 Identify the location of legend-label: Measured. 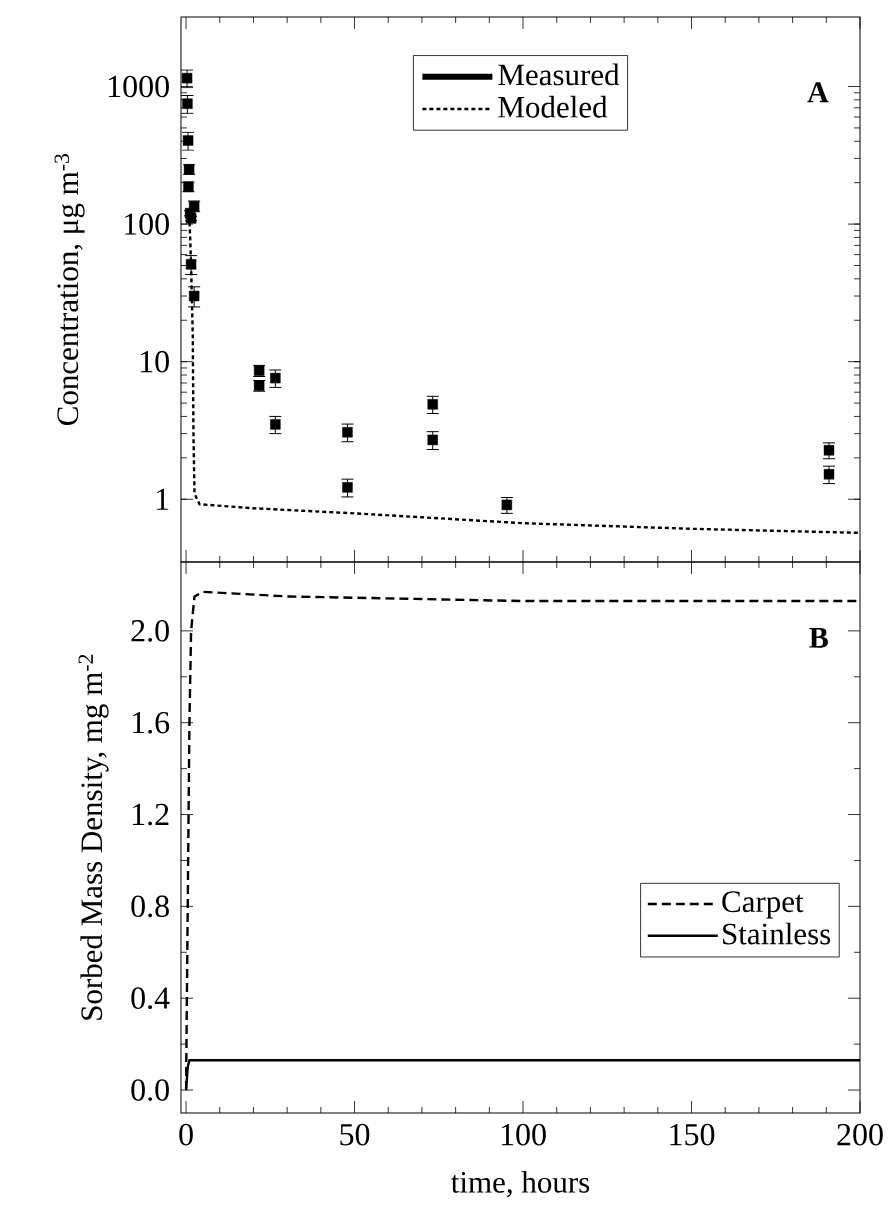
(559, 74).